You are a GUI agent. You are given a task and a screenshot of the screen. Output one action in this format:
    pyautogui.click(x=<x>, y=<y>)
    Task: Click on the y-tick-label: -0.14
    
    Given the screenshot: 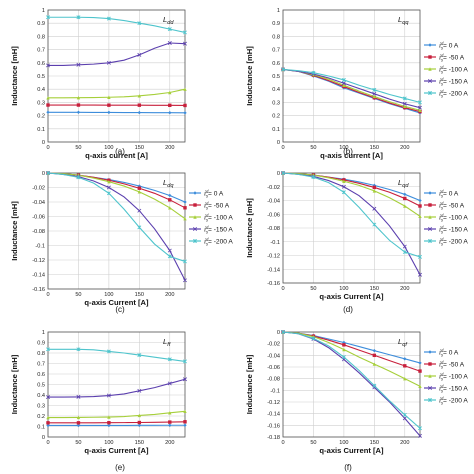 What is the action you would take?
    pyautogui.click(x=273, y=415)
    